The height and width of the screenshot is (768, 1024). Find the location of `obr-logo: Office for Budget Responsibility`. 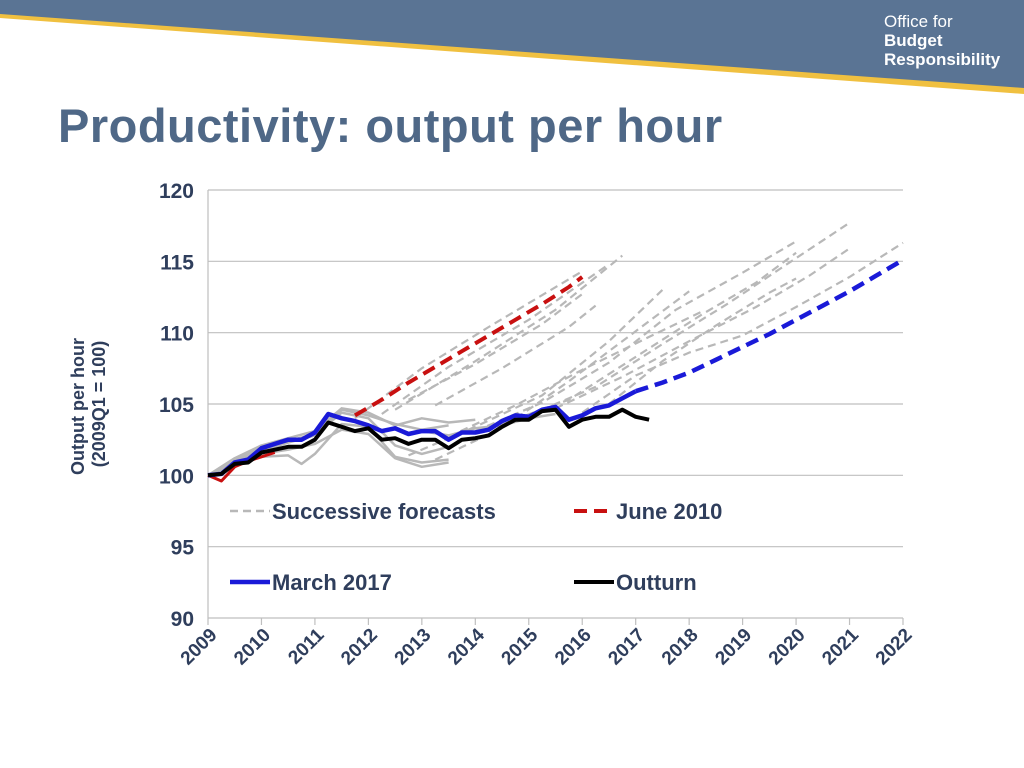

obr-logo: Office for Budget Responsibility is located at coordinates (952, 40).